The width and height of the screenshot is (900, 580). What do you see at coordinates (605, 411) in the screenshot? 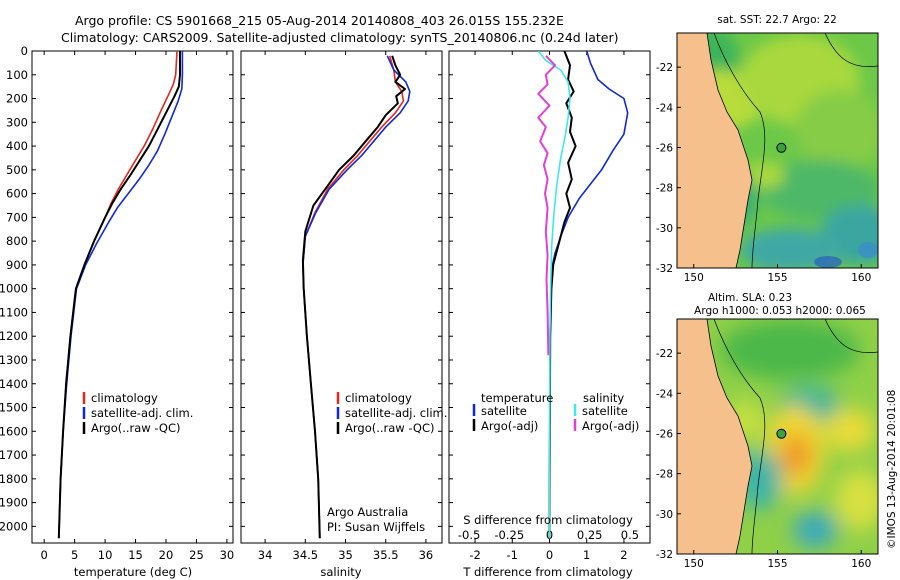
I see `legend-label-sal-satellite: satellite` at bounding box center [605, 411].